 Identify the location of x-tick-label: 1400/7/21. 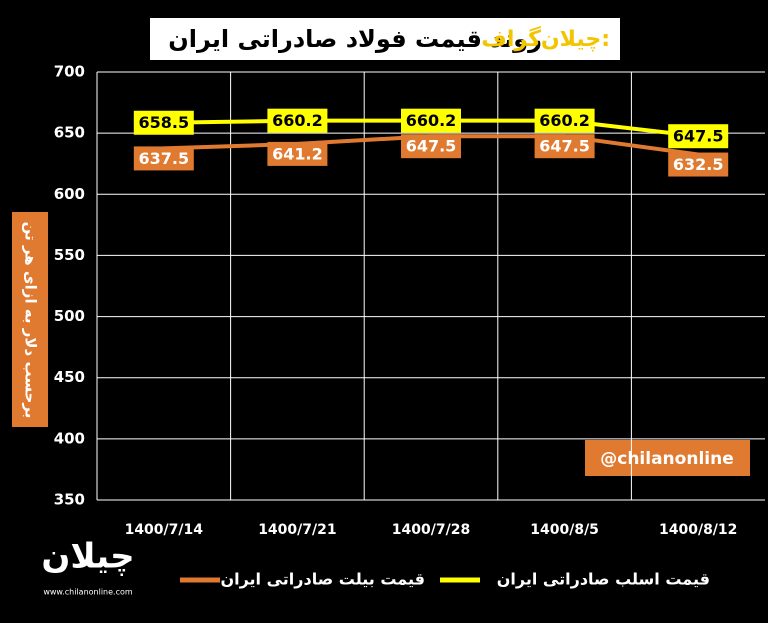
(297, 530).